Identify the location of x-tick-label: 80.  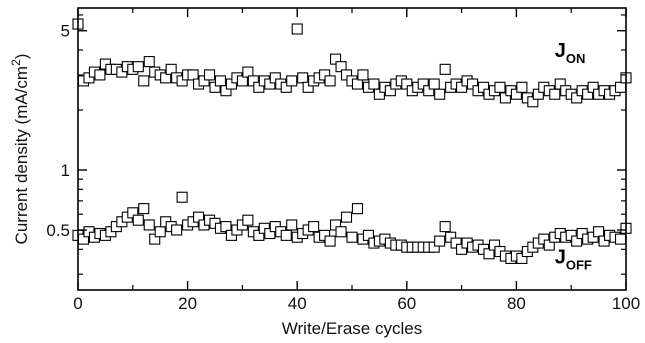
(516, 303).